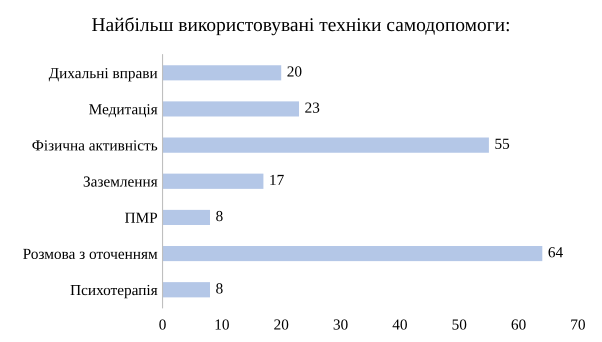 Image resolution: width=602 pixels, height=342 pixels. I want to click on y-tick-label: Дихальні вправи, so click(103, 75).